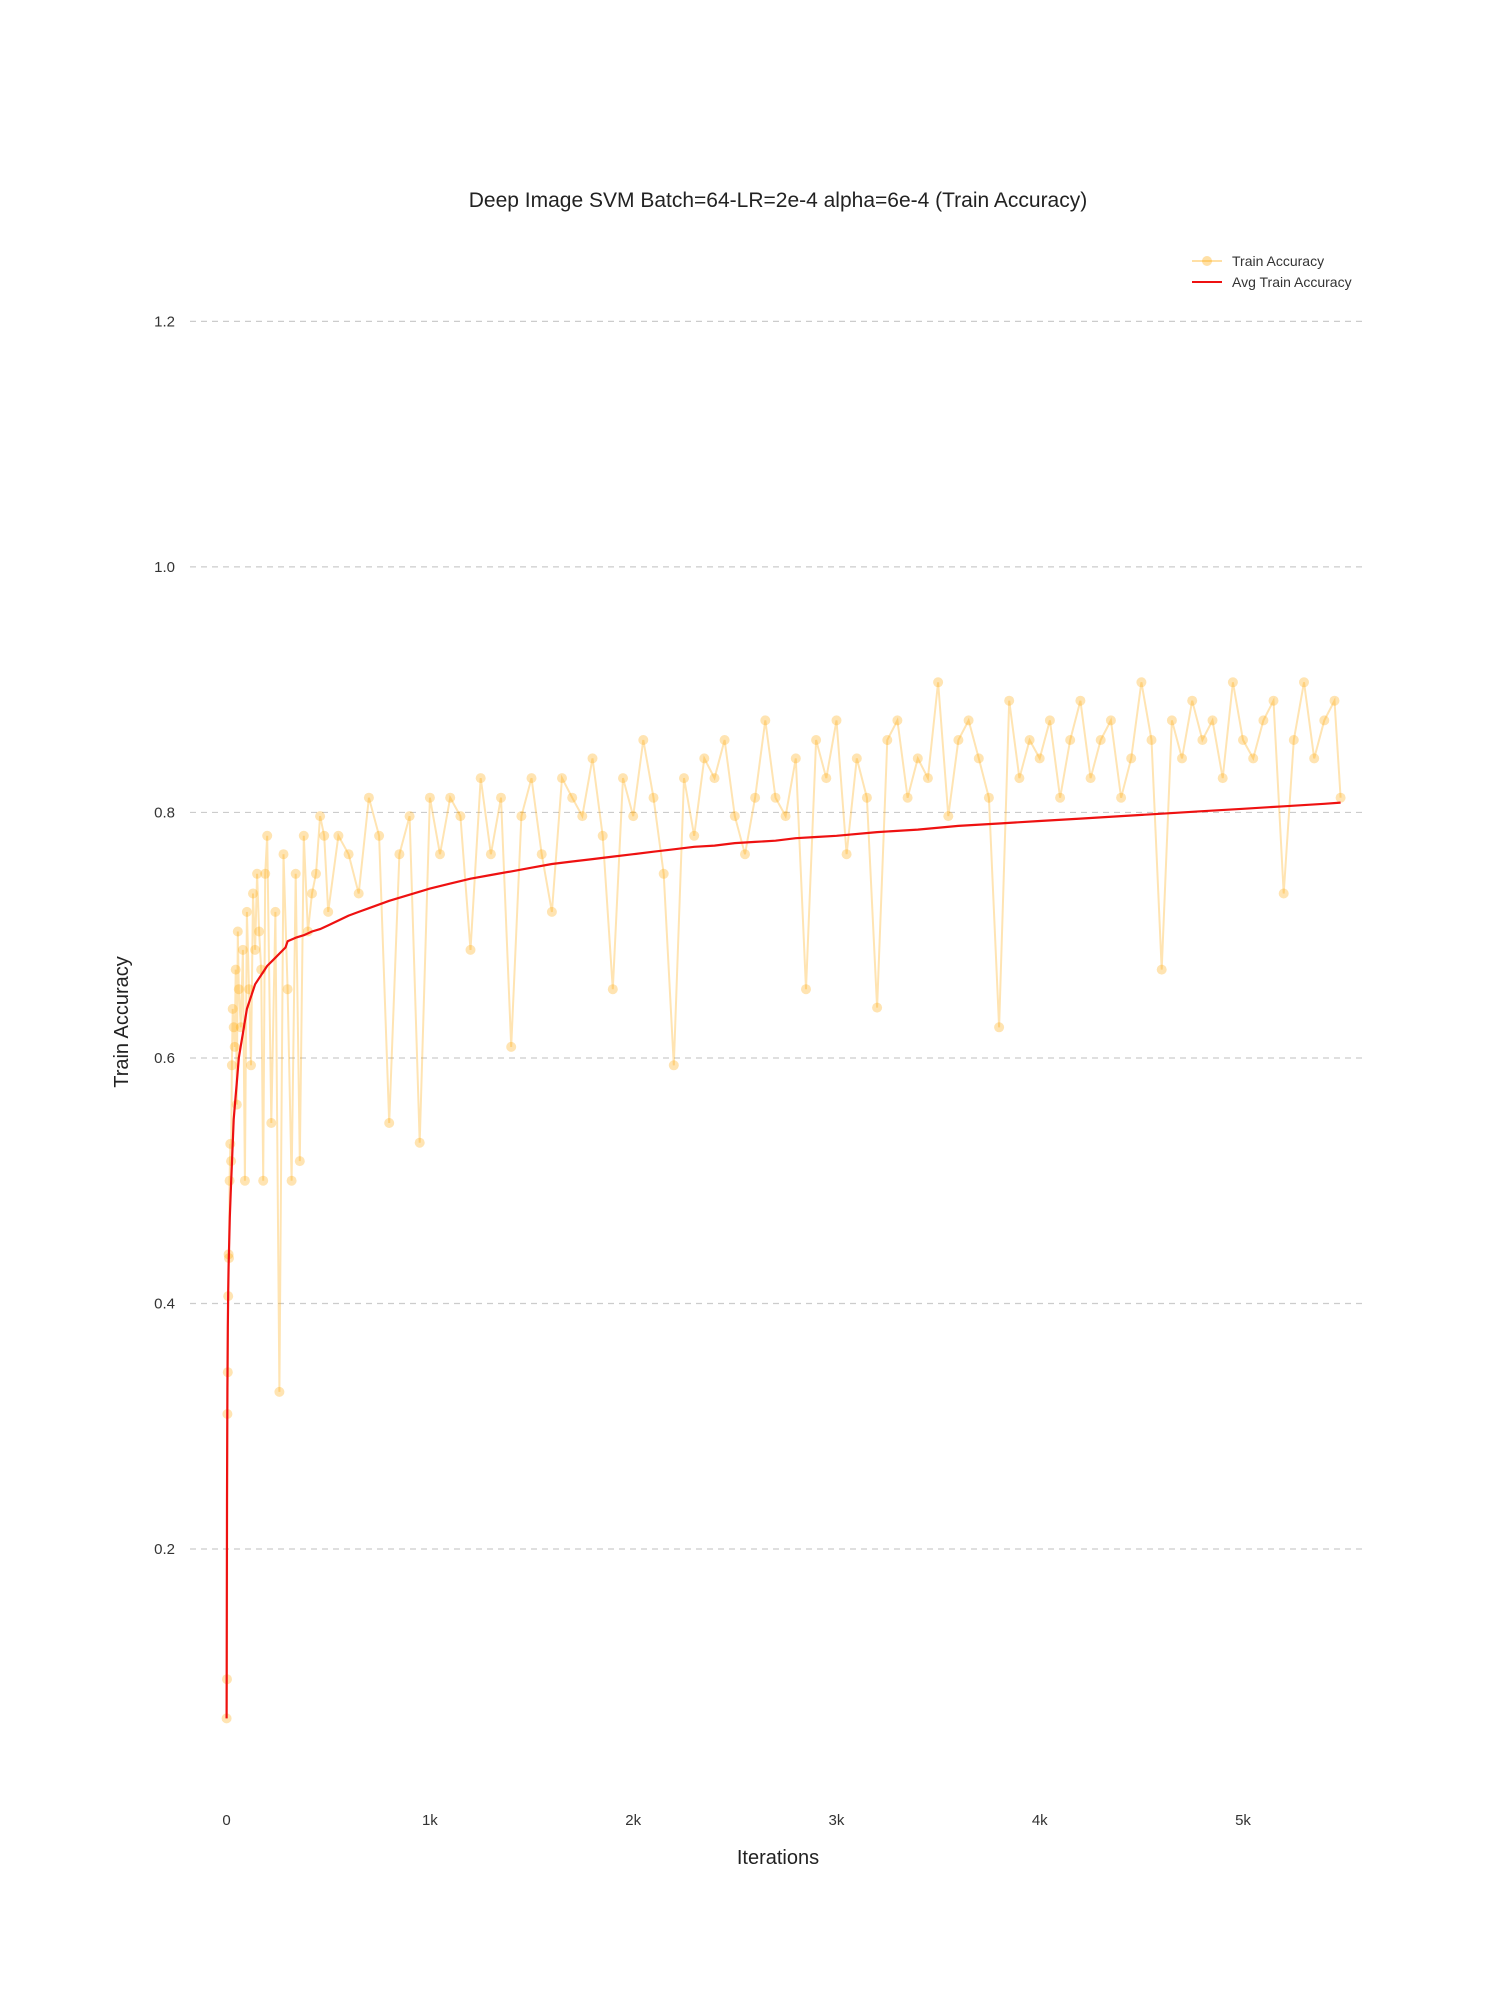  What do you see at coordinates (164, 812) in the screenshot?
I see `y-tick-label: 0.8` at bounding box center [164, 812].